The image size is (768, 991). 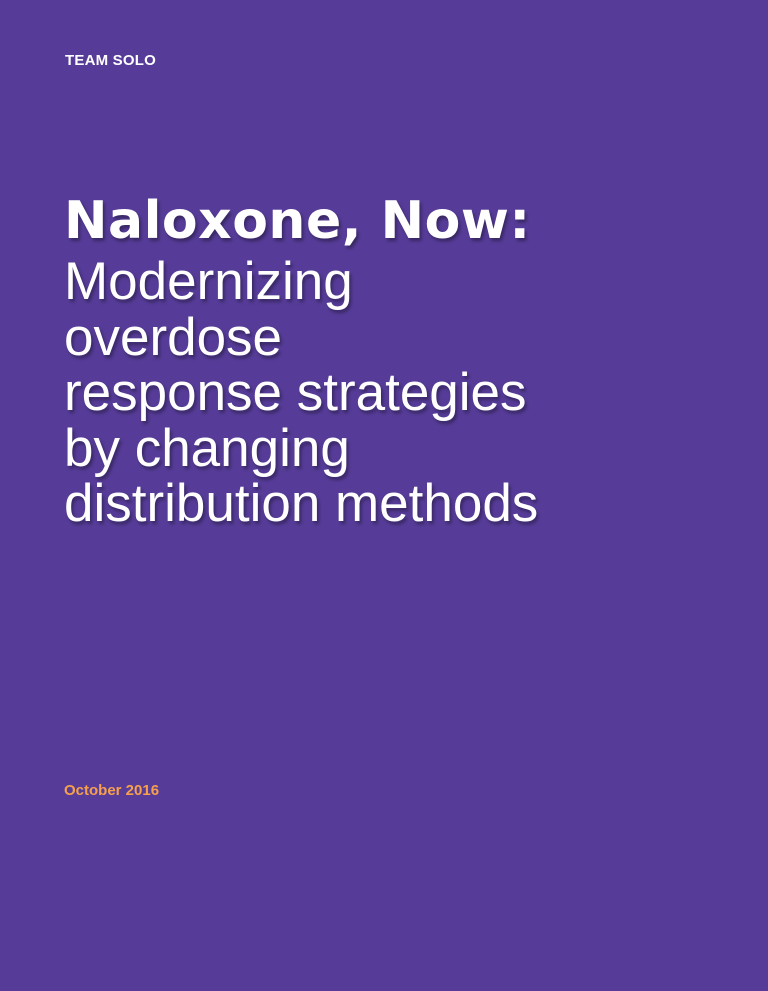 What do you see at coordinates (112, 790) in the screenshot?
I see `publication-date: October 2016` at bounding box center [112, 790].